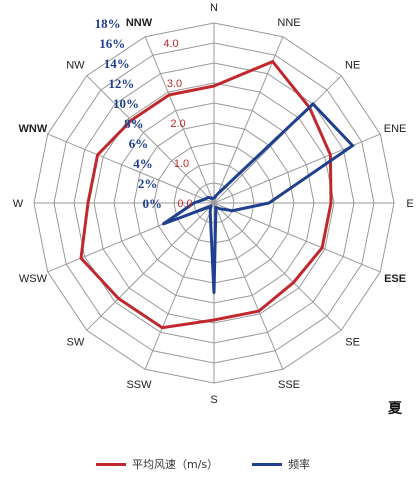 The height and width of the screenshot is (480, 420). I want to click on frequency-tick-label: 2%, so click(148, 183).